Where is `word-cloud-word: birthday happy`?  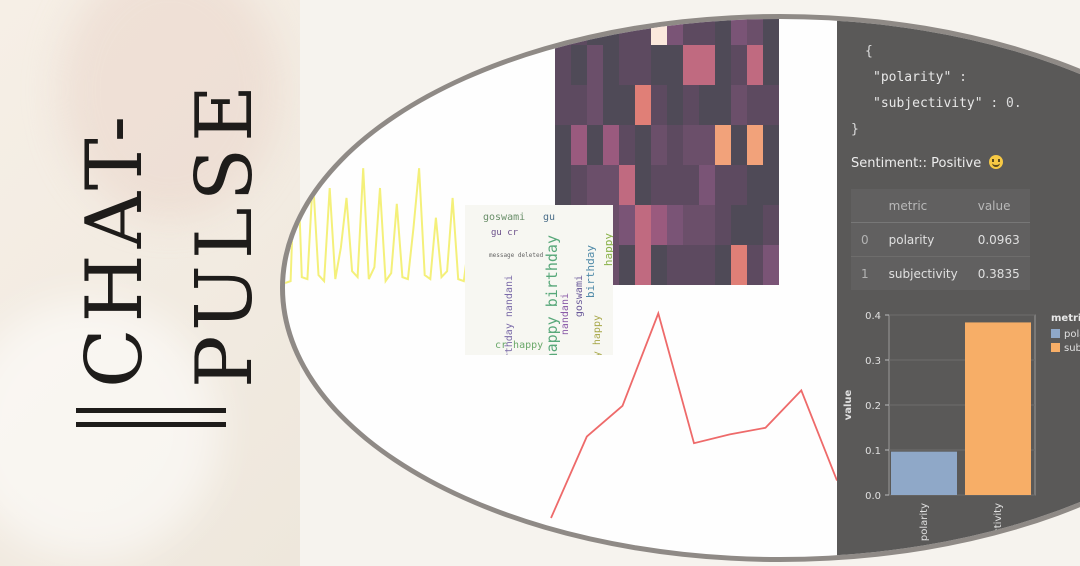
word-cloud-word: birthday happy is located at coordinates (597, 335).